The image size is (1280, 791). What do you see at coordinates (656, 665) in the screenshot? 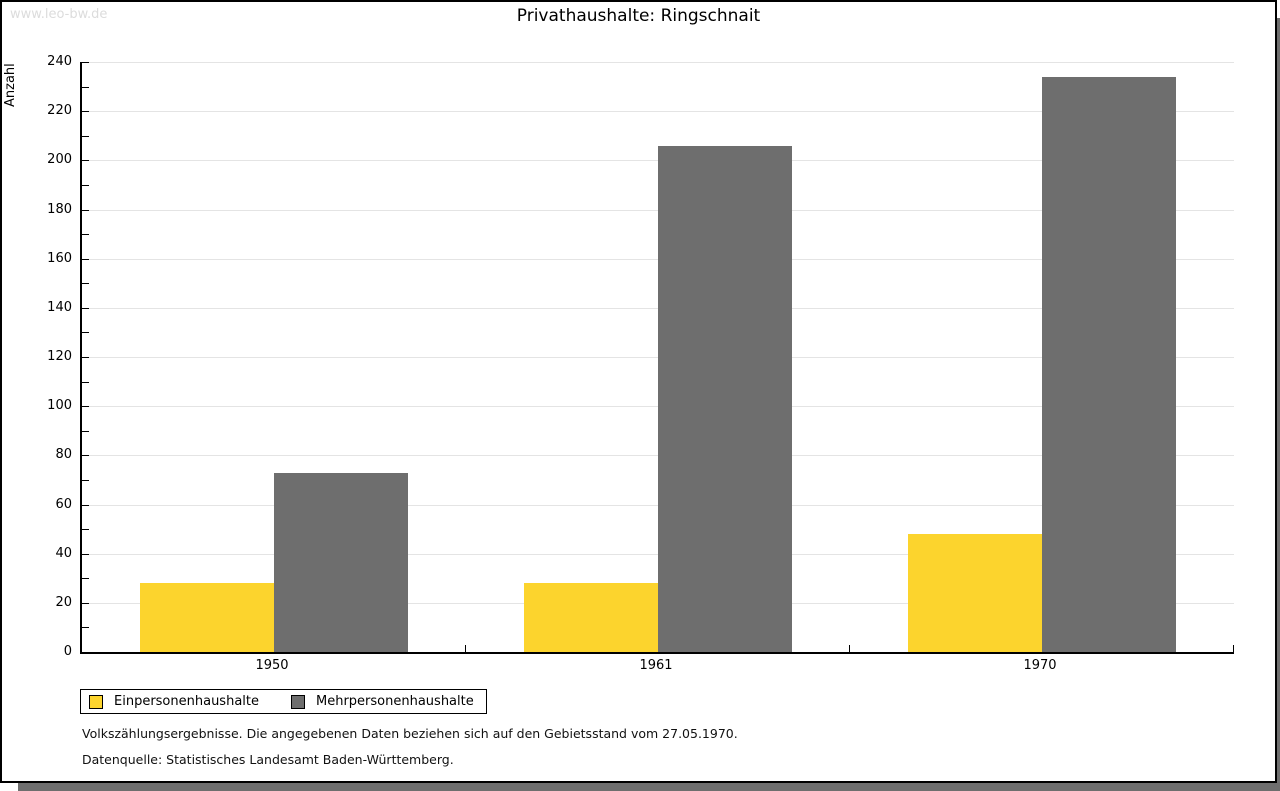
I see `category-label-1961: 1961` at bounding box center [656, 665].